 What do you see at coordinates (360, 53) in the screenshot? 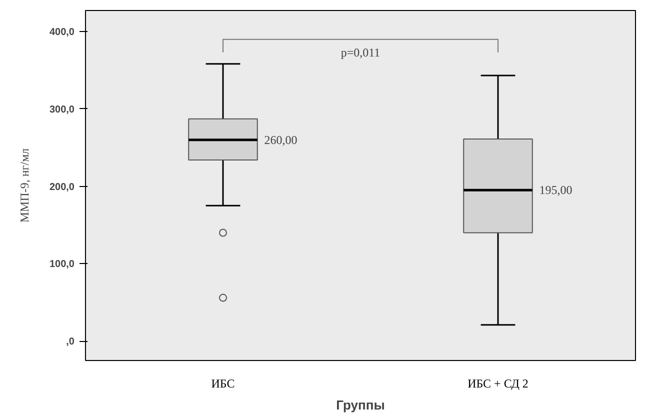
I see `annotation: p=0,011` at bounding box center [360, 53].